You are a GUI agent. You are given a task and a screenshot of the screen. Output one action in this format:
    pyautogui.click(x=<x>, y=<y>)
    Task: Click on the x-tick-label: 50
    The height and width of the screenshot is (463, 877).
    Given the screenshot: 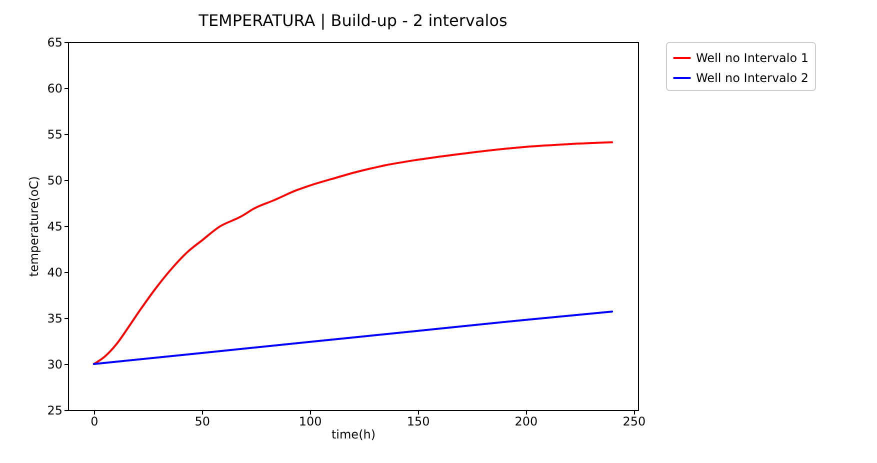 What is the action you would take?
    pyautogui.click(x=202, y=421)
    